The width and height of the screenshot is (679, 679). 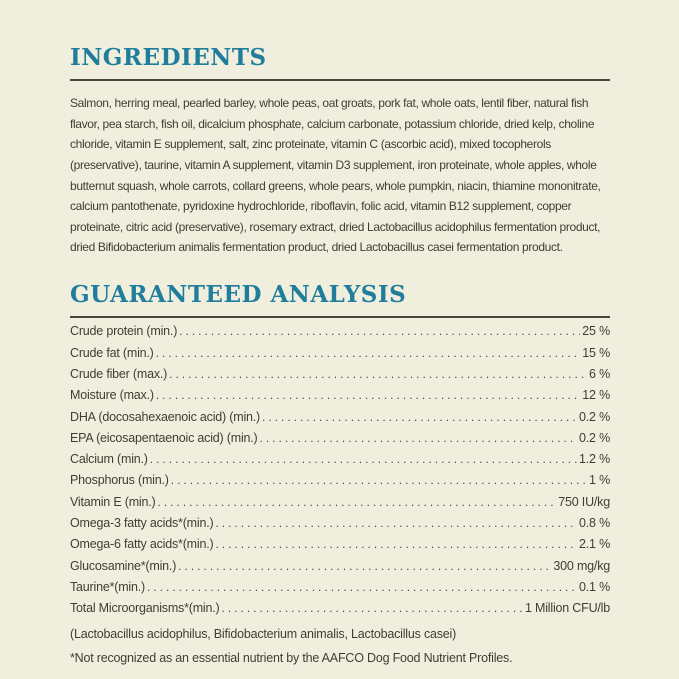 I want to click on analysis-row-value: 6 %, so click(x=599, y=373).